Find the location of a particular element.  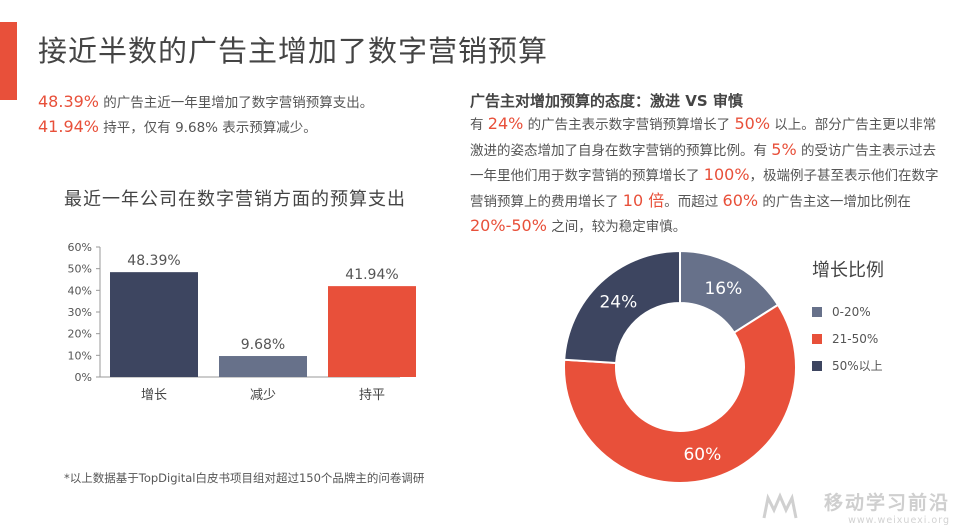

x-category-label: 增长 is located at coordinates (154, 395).